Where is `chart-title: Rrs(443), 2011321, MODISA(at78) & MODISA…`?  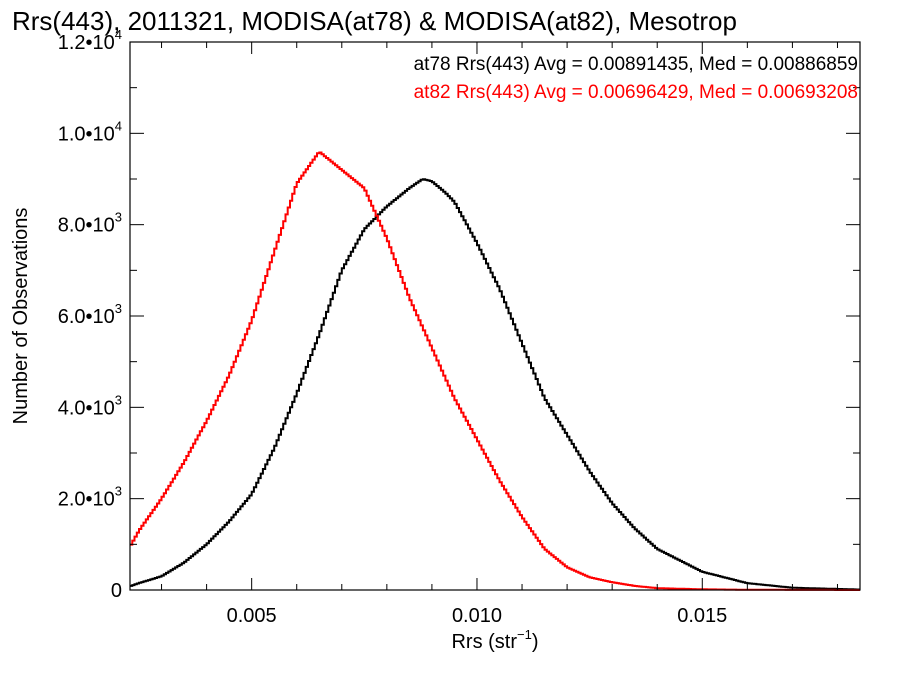
chart-title: Rrs(443), 2011321, MODISA(at78) & MODISA… is located at coordinates (374, 21).